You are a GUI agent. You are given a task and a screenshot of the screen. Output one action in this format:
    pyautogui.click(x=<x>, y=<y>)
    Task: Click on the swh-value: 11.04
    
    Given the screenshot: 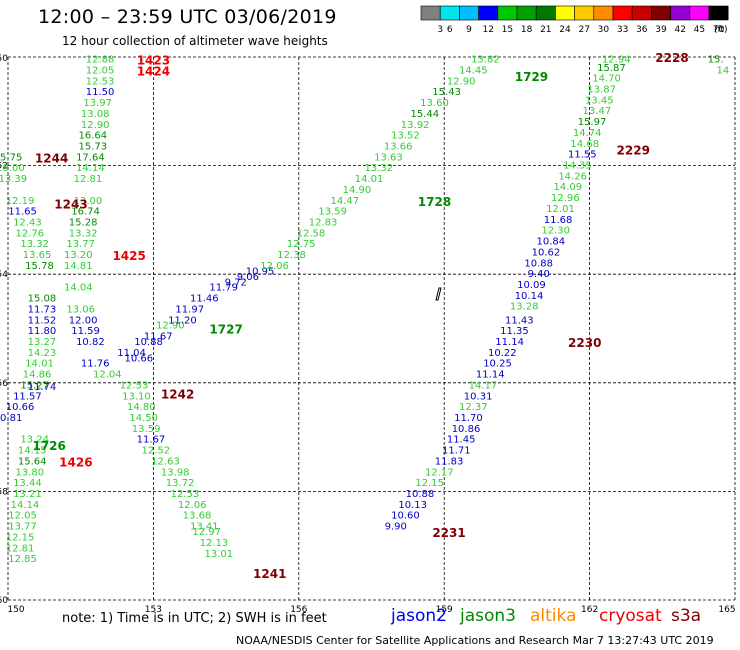 What is the action you would take?
    pyautogui.click(x=131, y=353)
    